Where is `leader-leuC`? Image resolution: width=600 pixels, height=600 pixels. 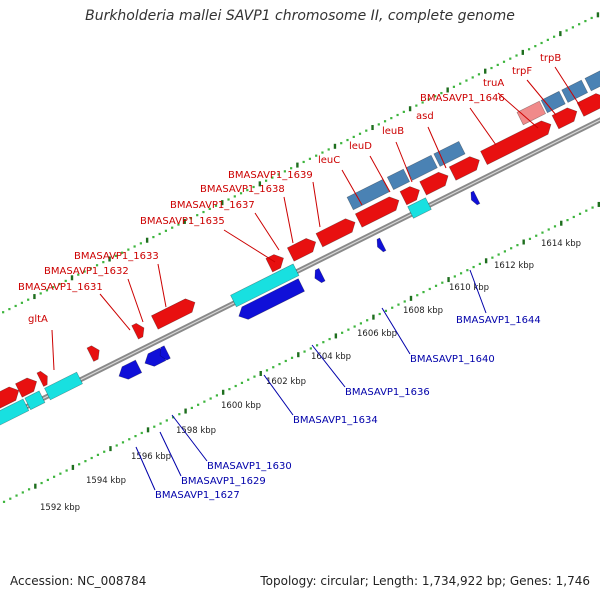
leader-leuC is located at coordinates (352, 187).